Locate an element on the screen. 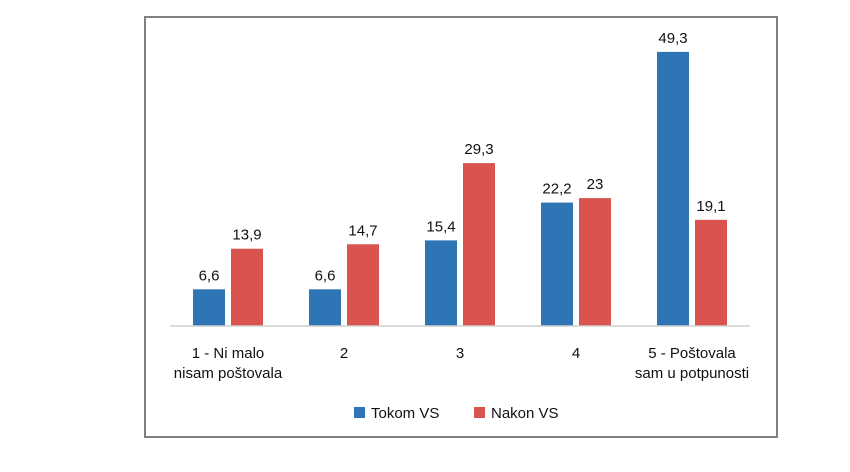  data-label-tokom-4: 22,2 is located at coordinates (556, 189).